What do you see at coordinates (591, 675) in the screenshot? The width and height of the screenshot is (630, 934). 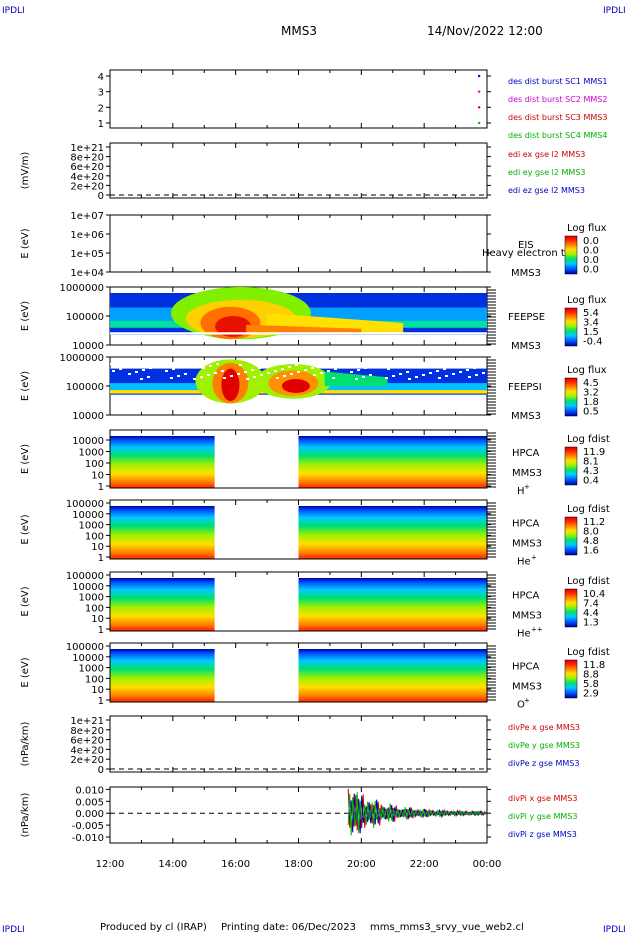 I see `hpca_o-colorbar-tick: 8.8` at bounding box center [591, 675].